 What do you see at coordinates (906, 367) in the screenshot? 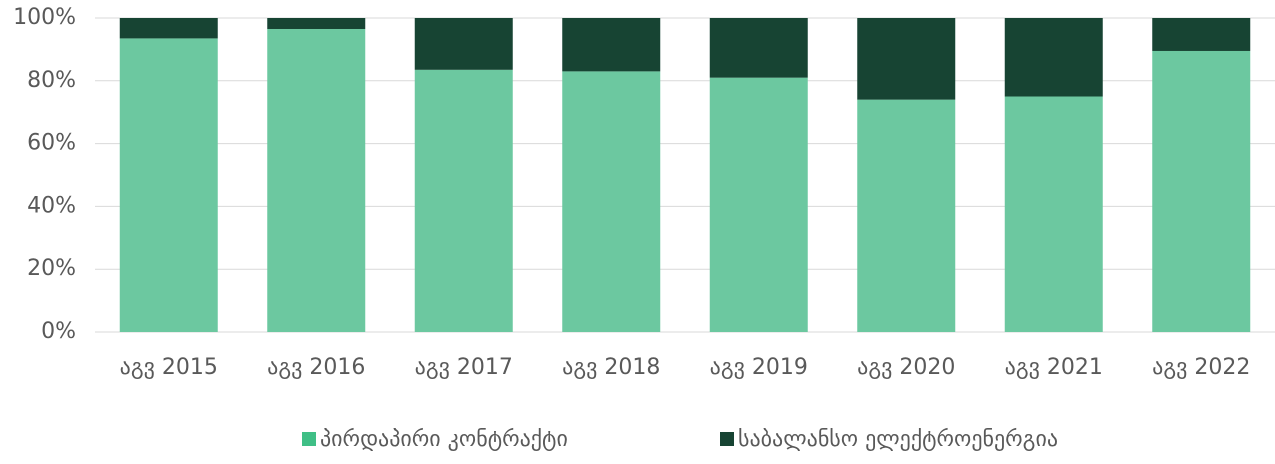
I see `x-tick-label: აგვ 2020` at bounding box center [906, 367].